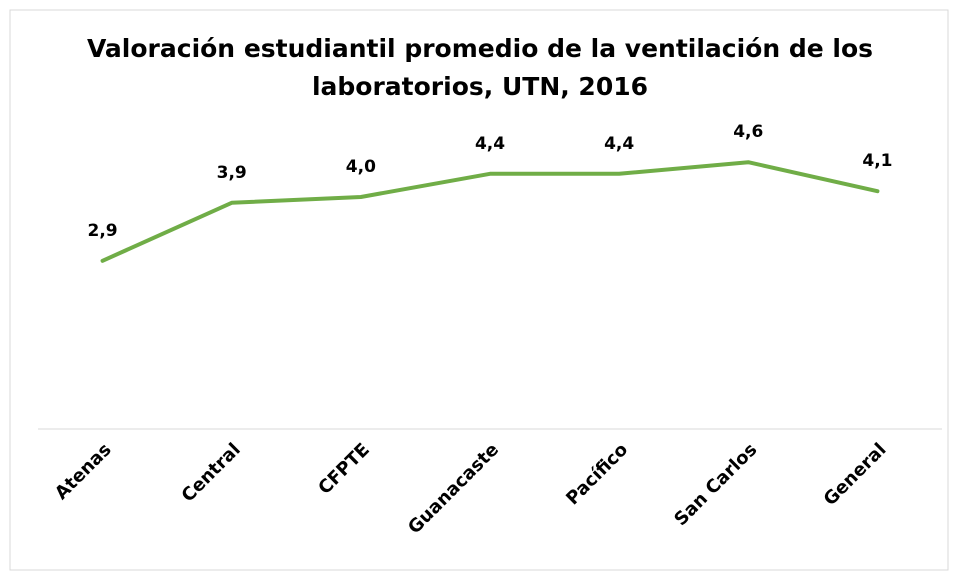 The width and height of the screenshot is (955, 576). I want to click on x-tick-label: San Carlos, so click(715, 484).